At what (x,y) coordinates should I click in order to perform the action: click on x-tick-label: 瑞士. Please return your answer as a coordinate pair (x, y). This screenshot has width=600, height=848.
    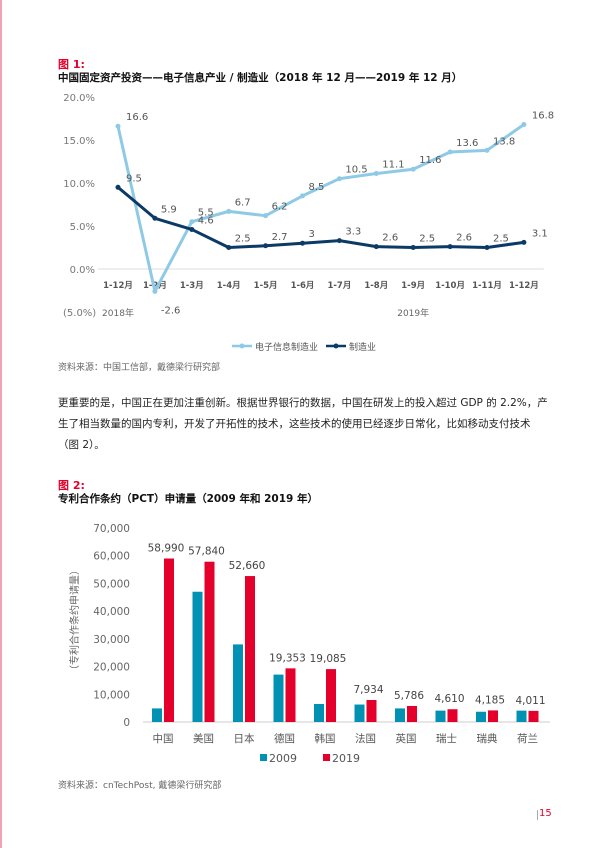
    Looking at the image, I should click on (446, 738).